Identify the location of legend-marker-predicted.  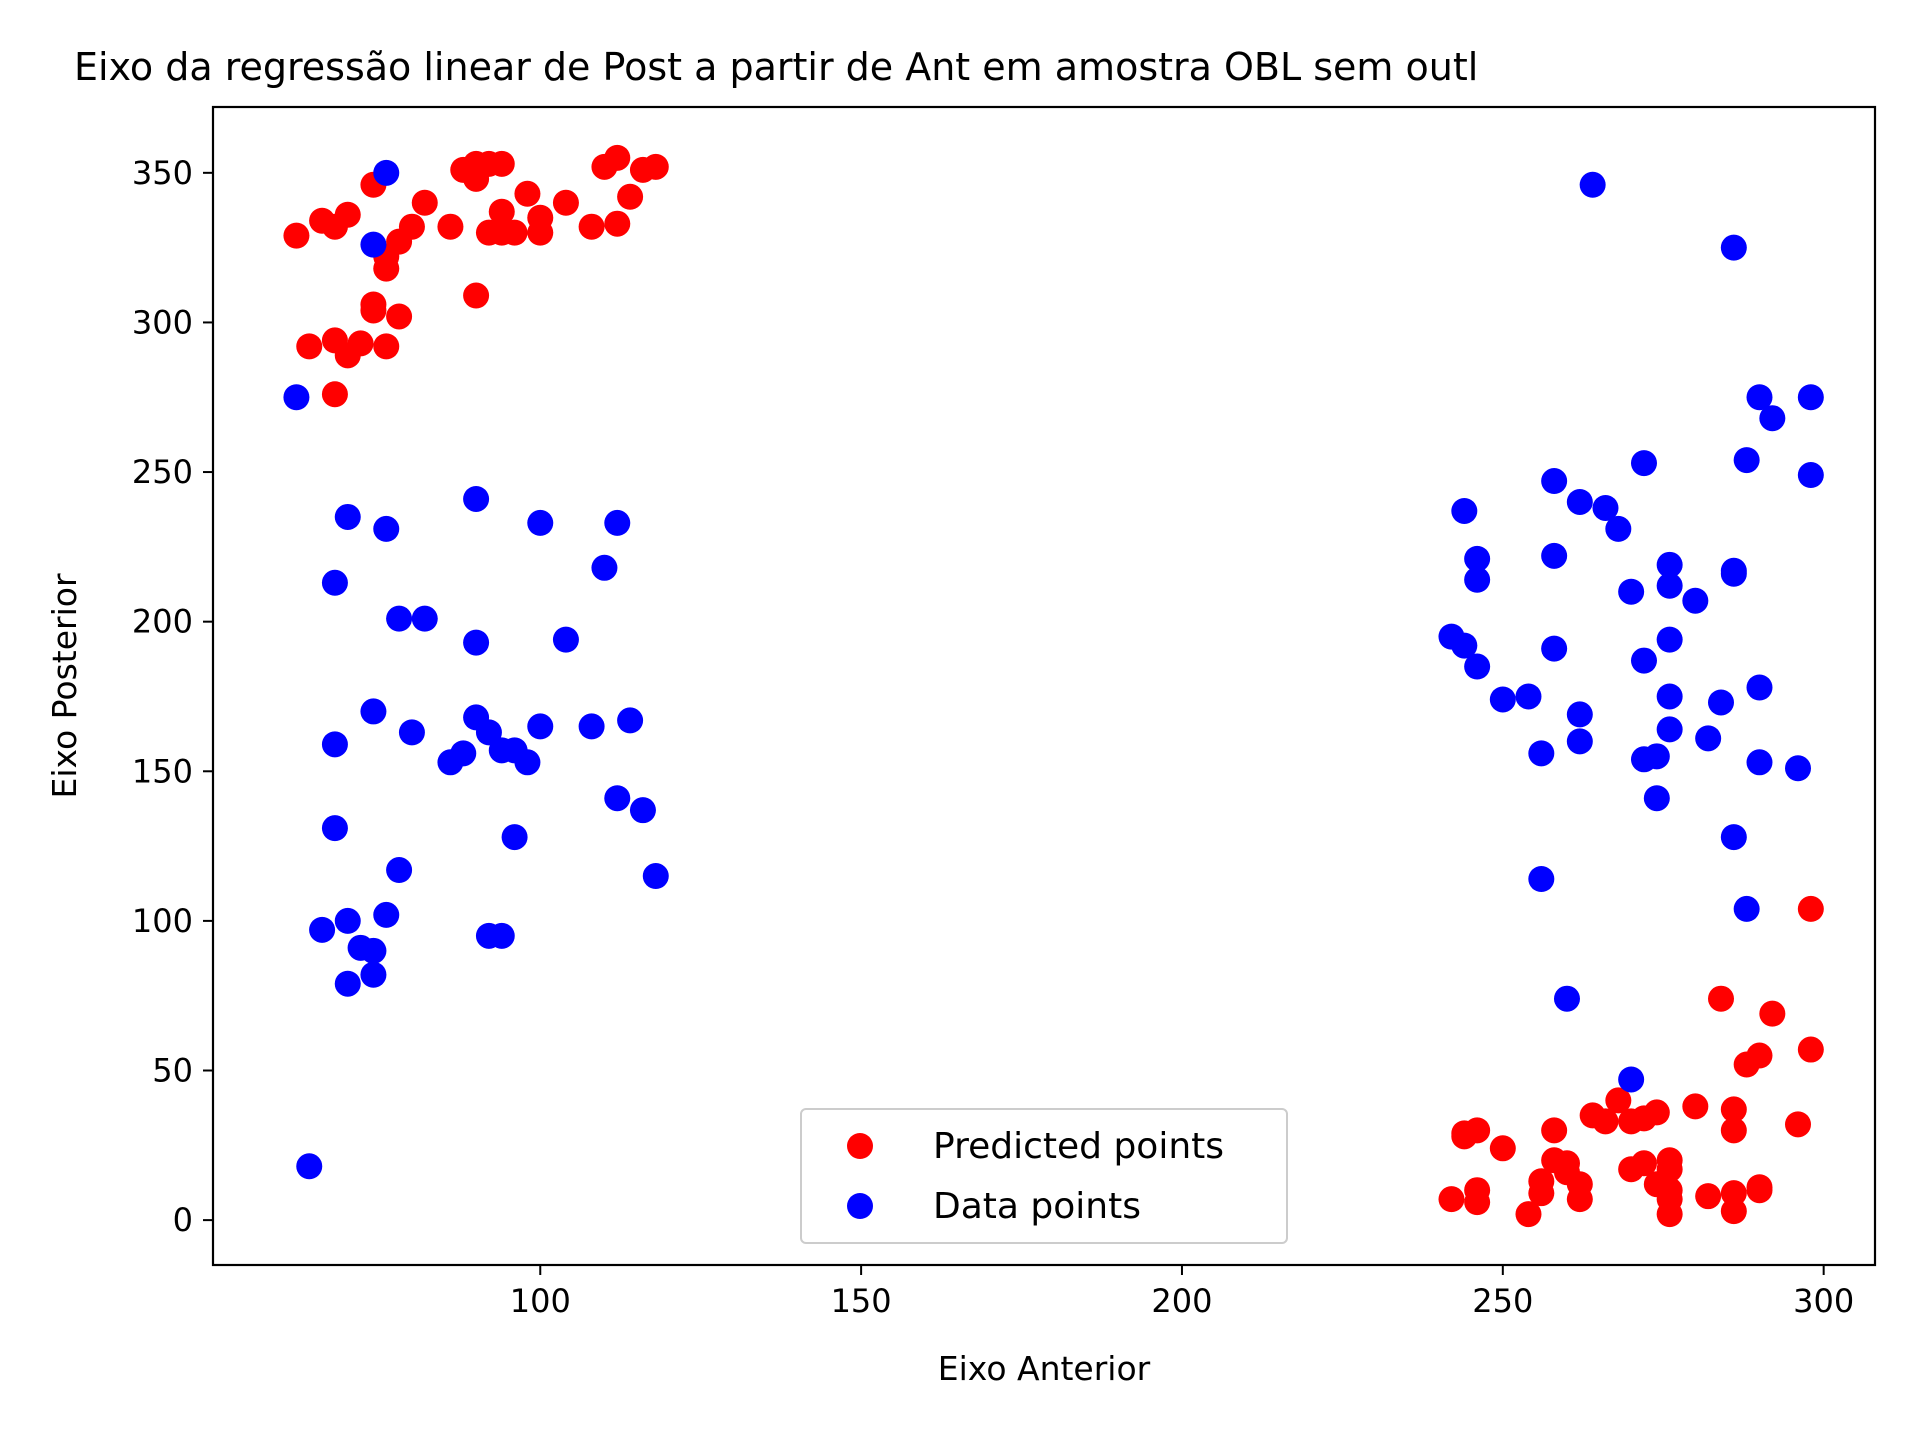
(860, 1146).